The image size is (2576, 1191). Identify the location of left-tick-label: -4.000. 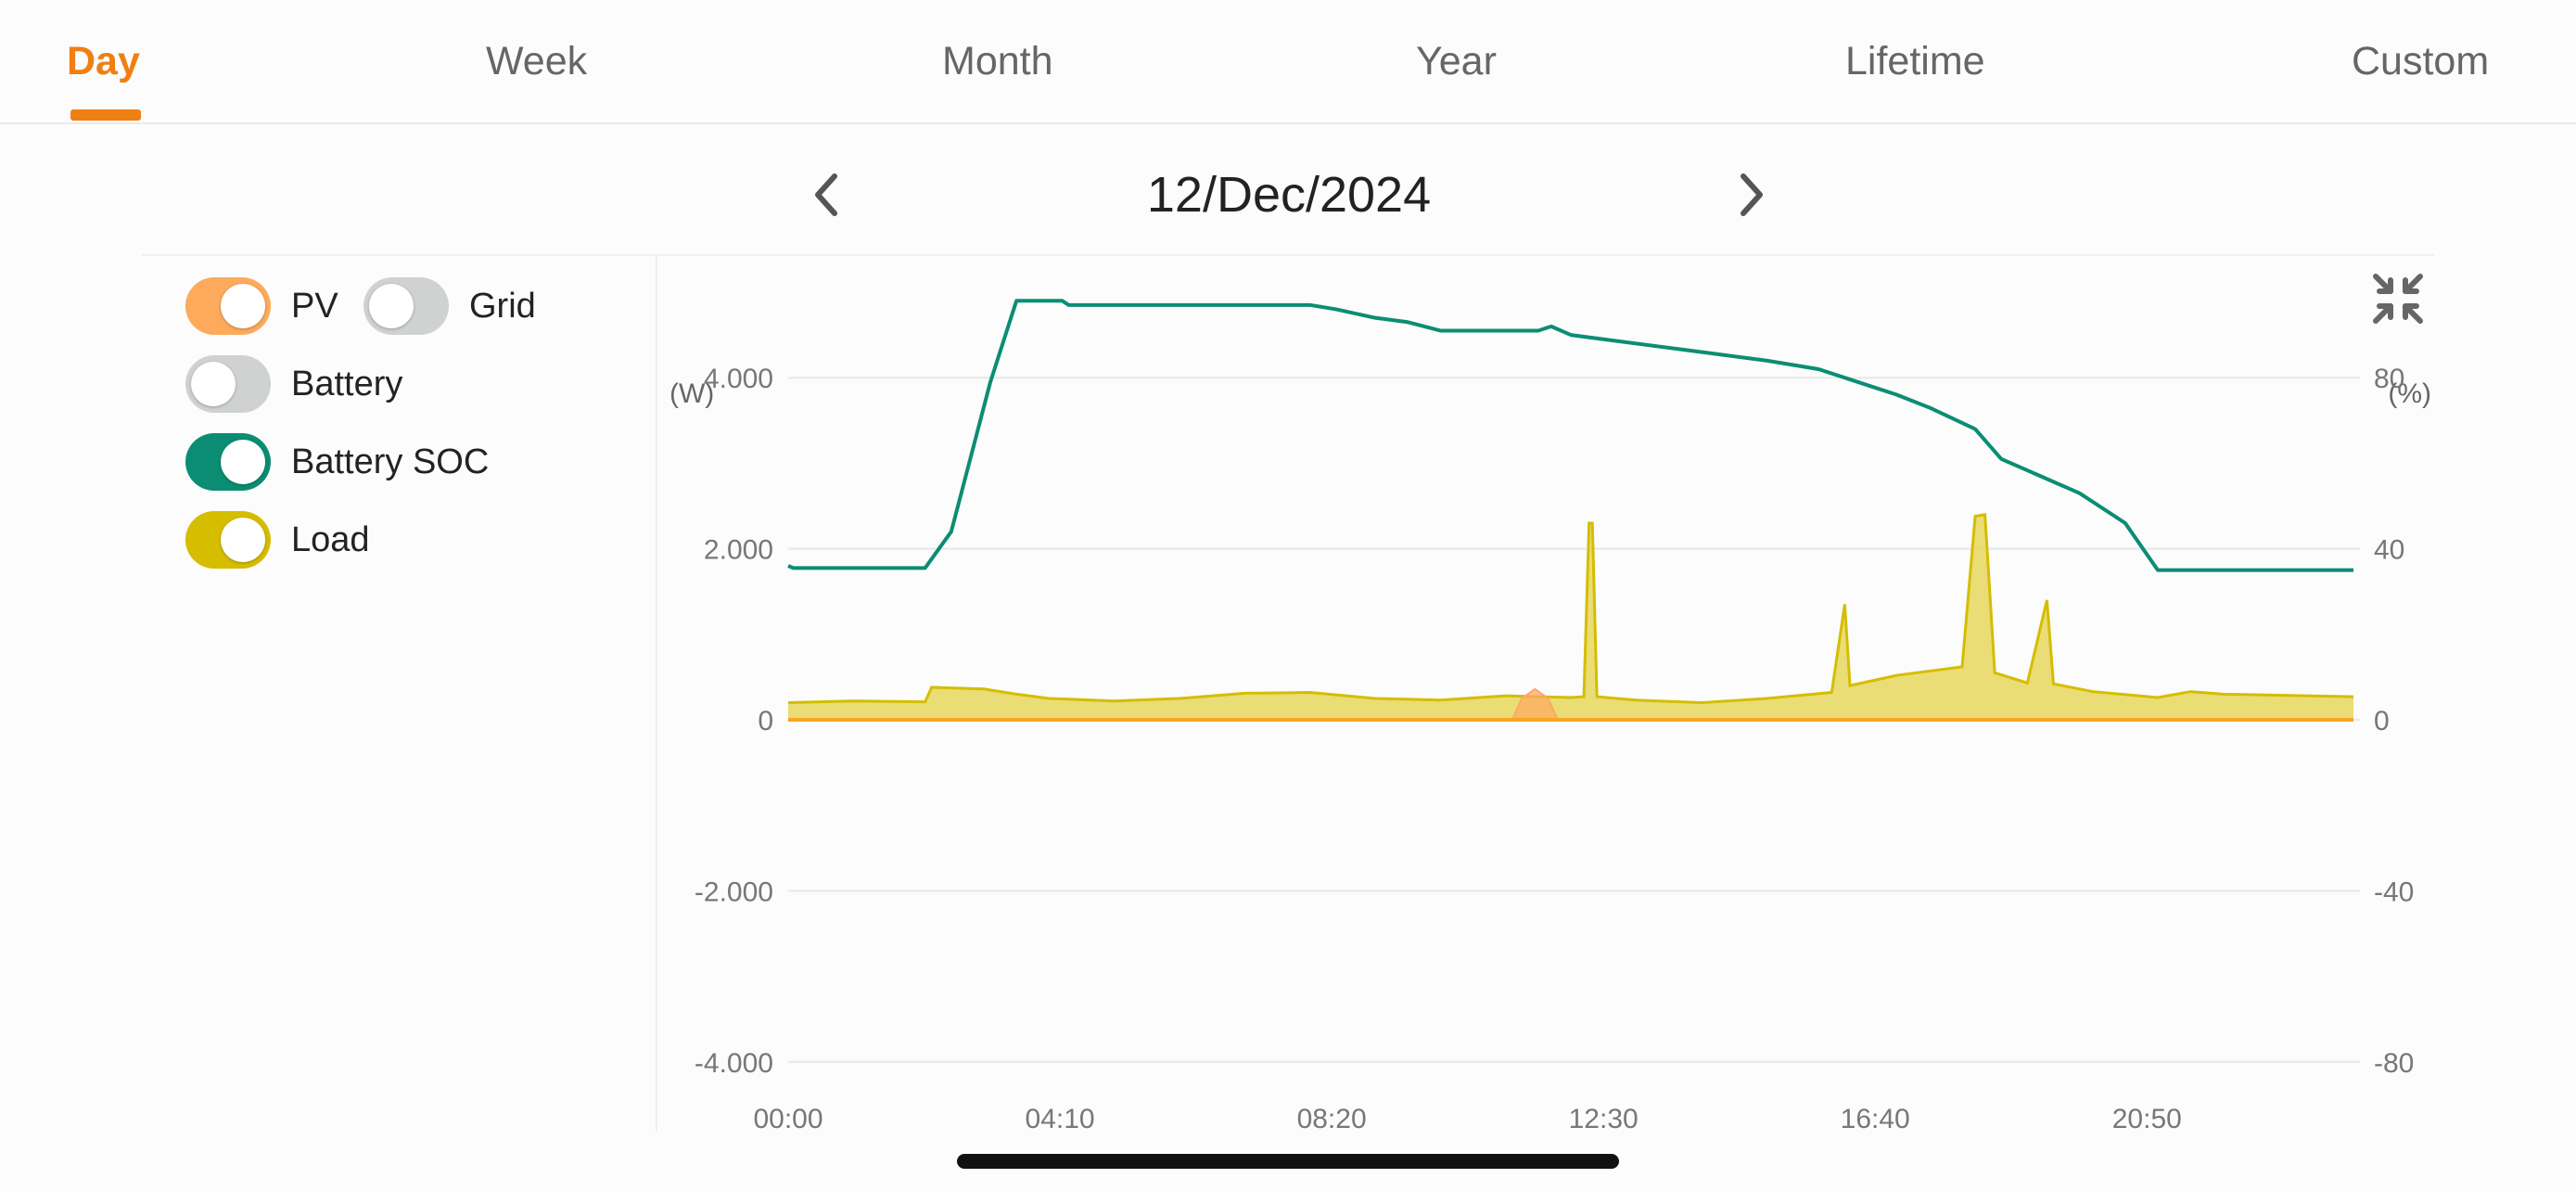
(734, 1063).